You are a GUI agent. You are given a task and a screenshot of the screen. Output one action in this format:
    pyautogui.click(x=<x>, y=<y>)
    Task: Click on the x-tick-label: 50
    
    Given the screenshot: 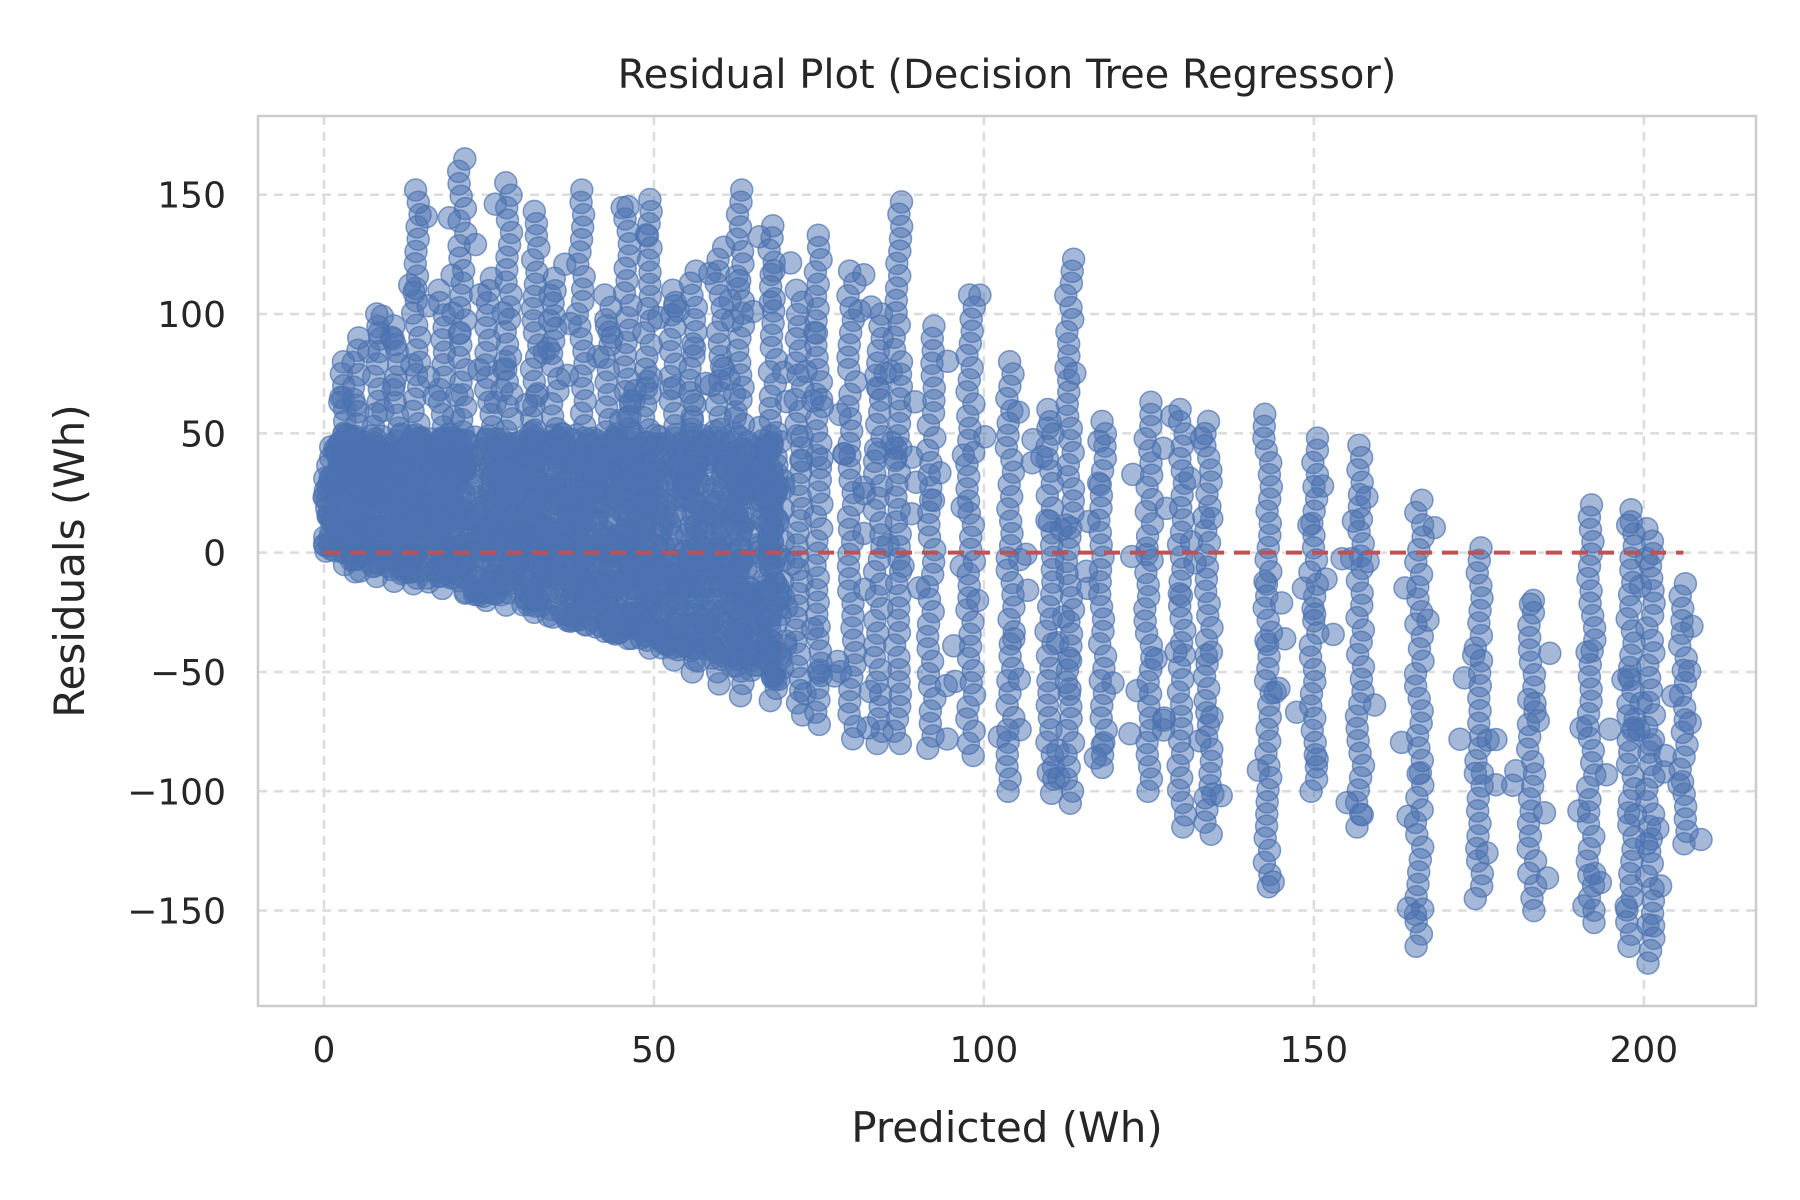 What is the action you would take?
    pyautogui.click(x=654, y=1050)
    